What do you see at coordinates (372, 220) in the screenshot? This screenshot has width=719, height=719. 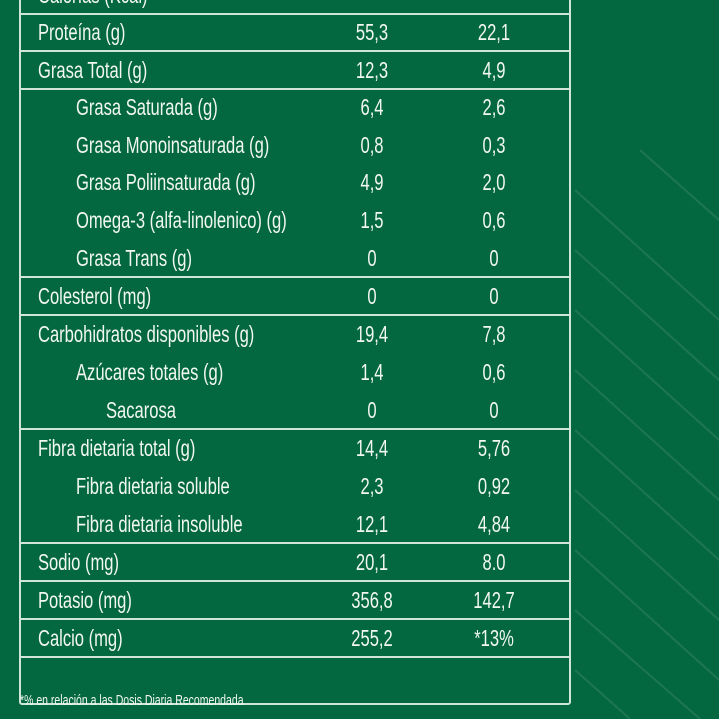 I see `value-per-100g: 1,5` at bounding box center [372, 220].